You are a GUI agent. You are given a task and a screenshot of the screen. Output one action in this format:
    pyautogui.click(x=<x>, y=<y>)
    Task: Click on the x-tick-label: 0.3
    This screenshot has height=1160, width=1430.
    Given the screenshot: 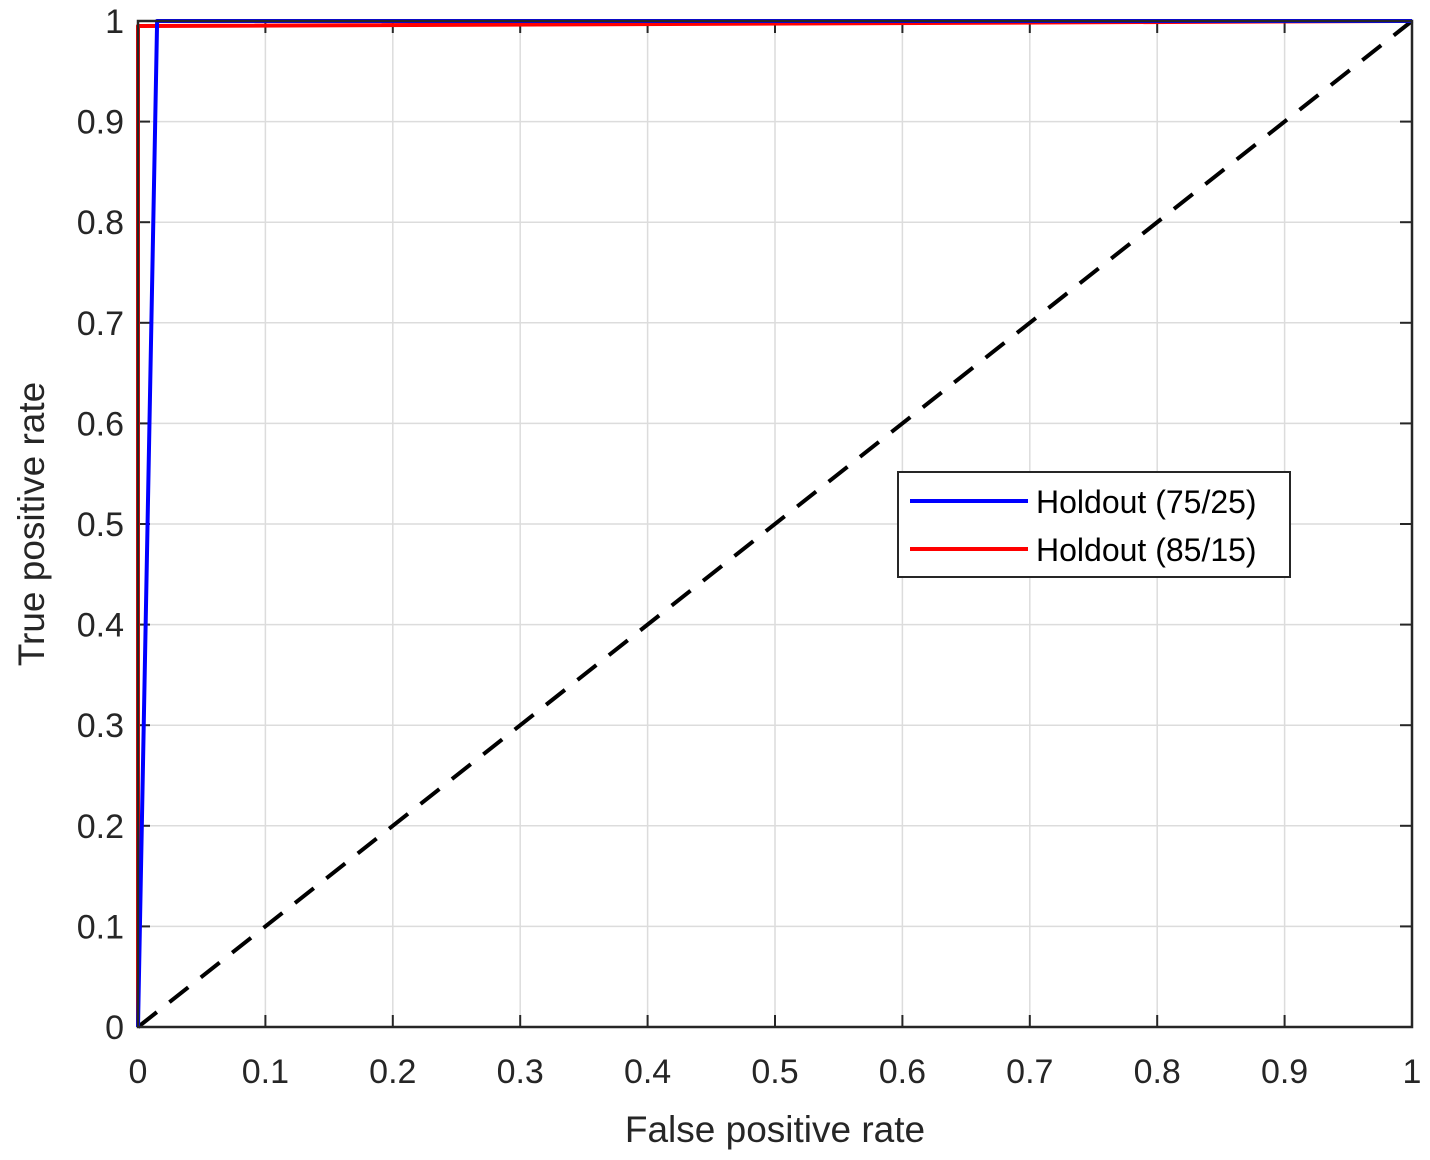 What is the action you would take?
    pyautogui.click(x=520, y=1072)
    